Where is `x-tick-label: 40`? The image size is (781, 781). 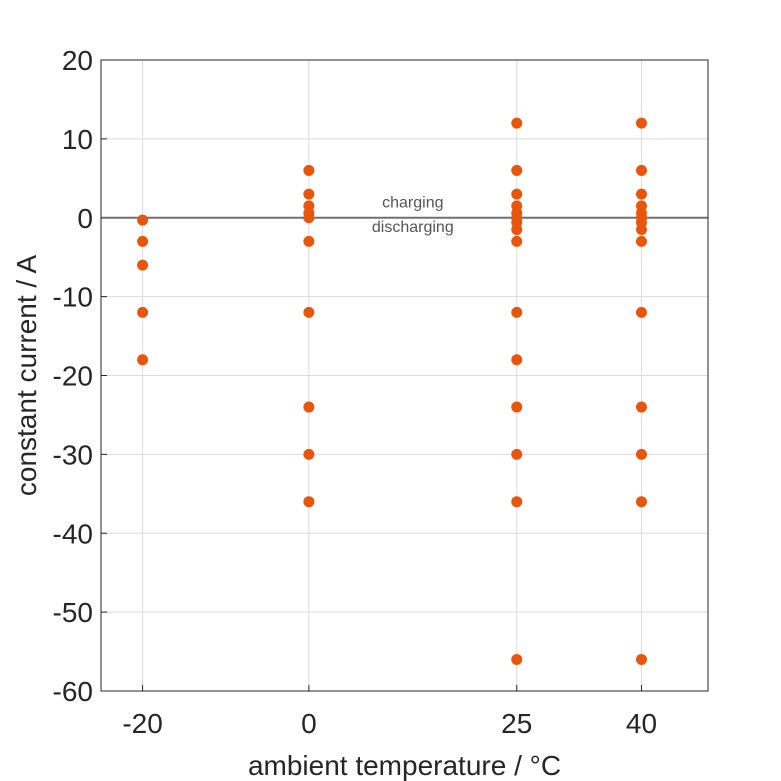
x-tick-label: 40 is located at coordinates (641, 723).